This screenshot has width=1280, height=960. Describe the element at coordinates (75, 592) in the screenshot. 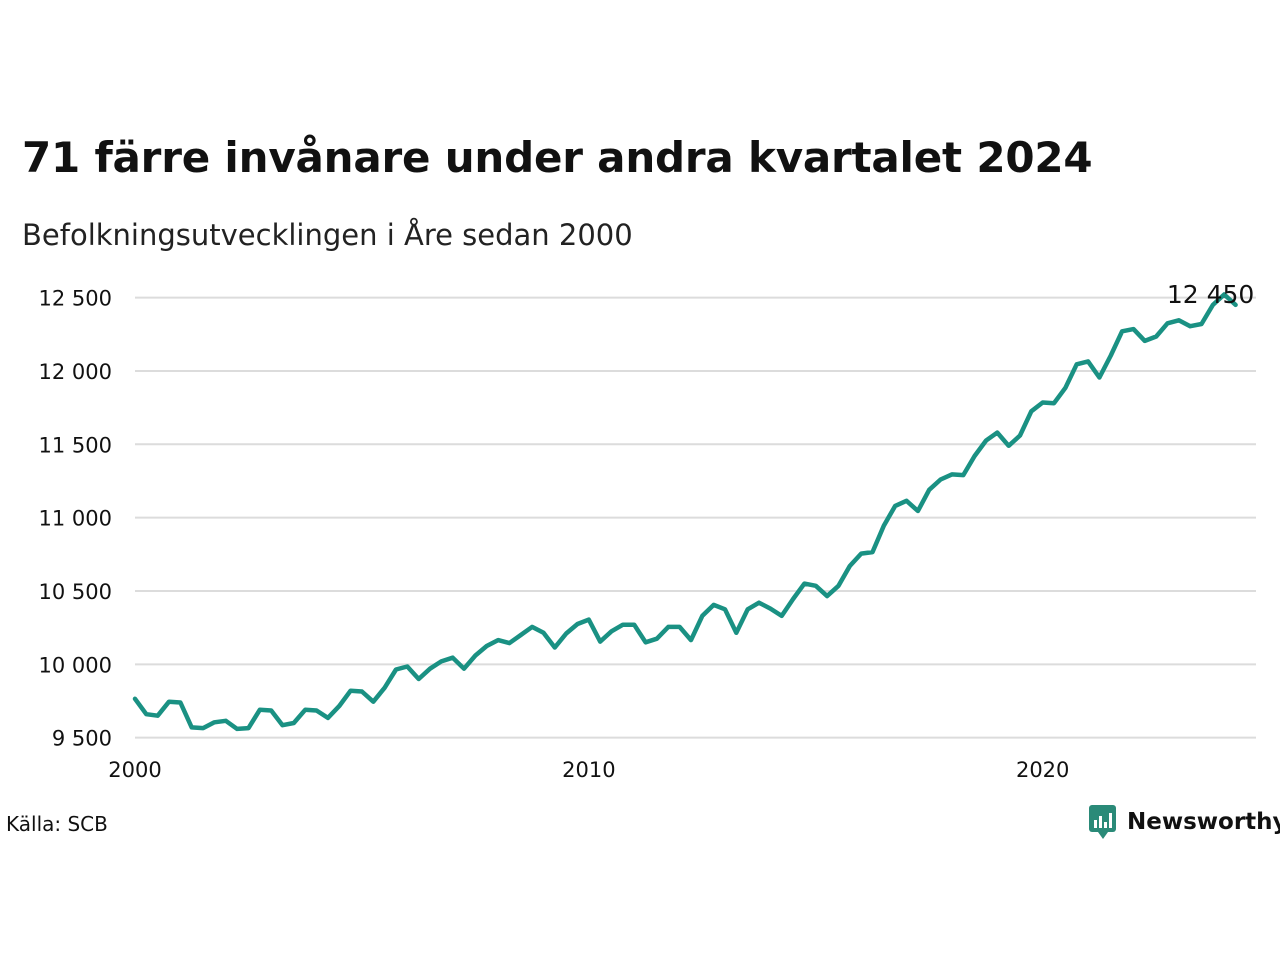

I see `y-tick-label: 10 500` at that location.